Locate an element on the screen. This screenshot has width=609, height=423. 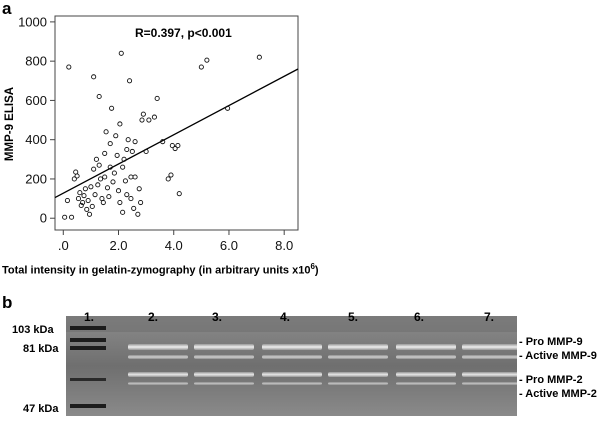
x-tick-label: .0 is located at coordinates (63, 245).